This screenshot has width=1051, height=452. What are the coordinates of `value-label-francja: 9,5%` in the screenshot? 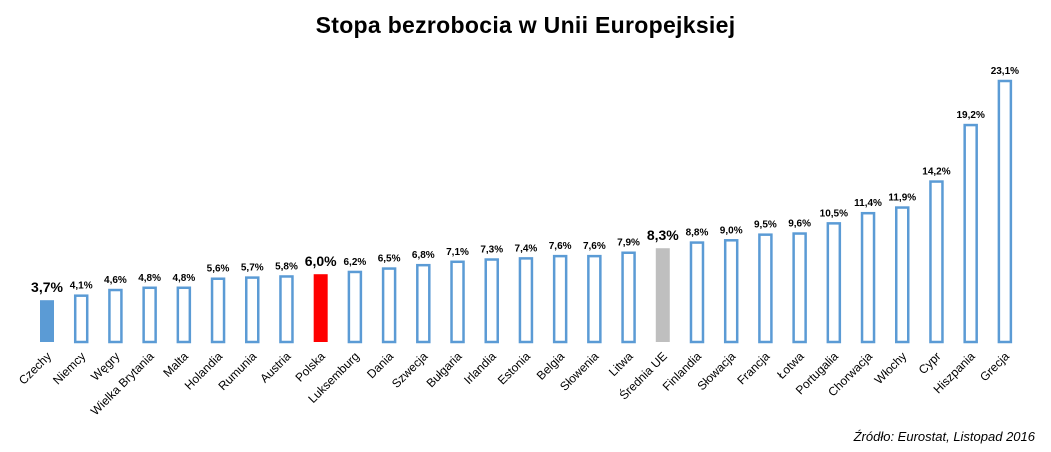 It's located at (765, 225).